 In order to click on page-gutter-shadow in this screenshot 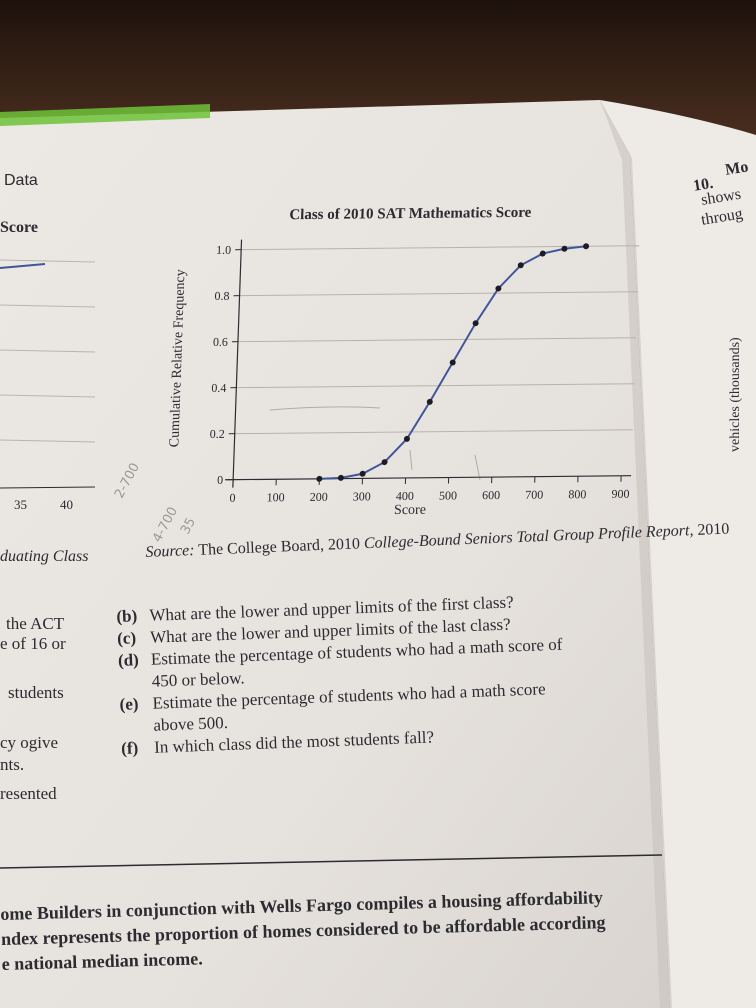, I will do `click(636, 554)`.